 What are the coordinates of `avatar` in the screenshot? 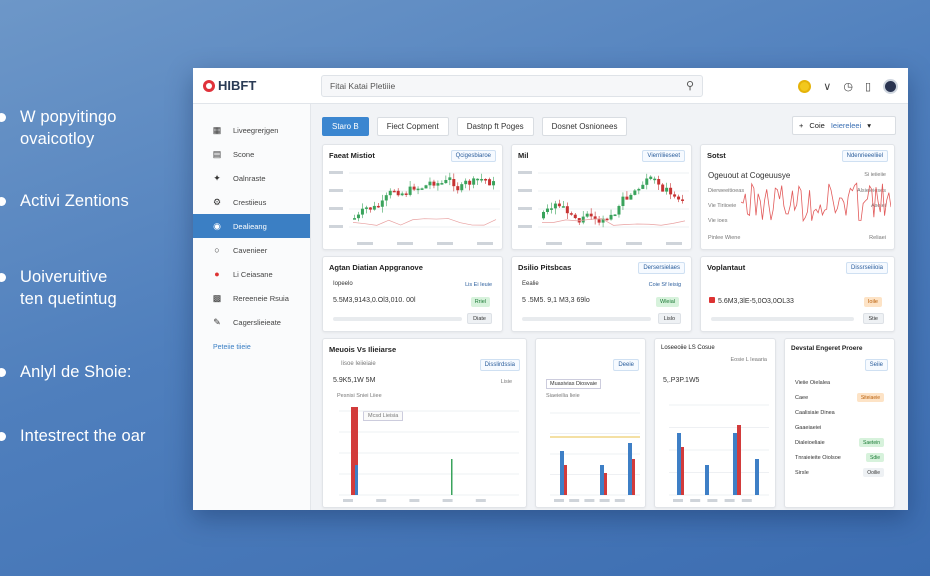 It's located at (890, 86).